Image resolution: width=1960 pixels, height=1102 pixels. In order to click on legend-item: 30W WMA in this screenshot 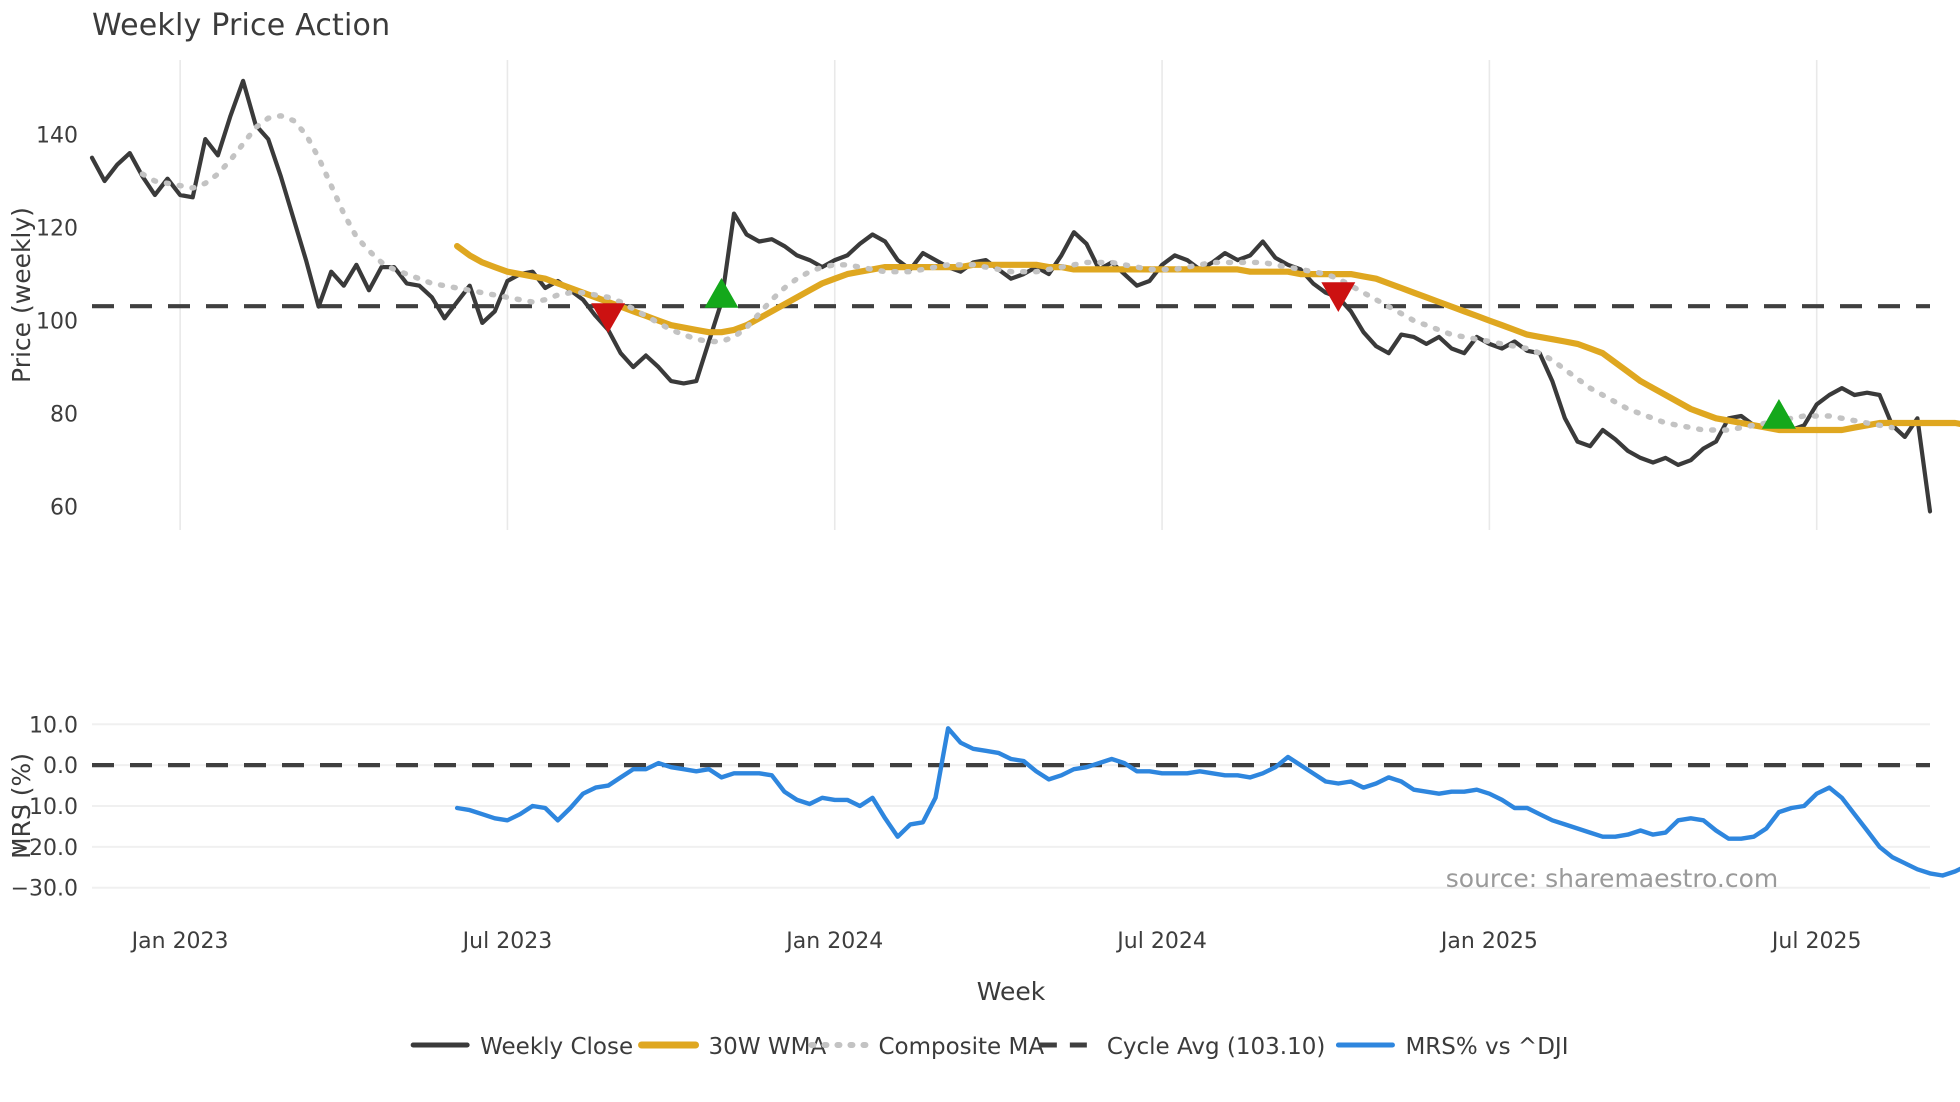, I will do `click(732, 1047)`.